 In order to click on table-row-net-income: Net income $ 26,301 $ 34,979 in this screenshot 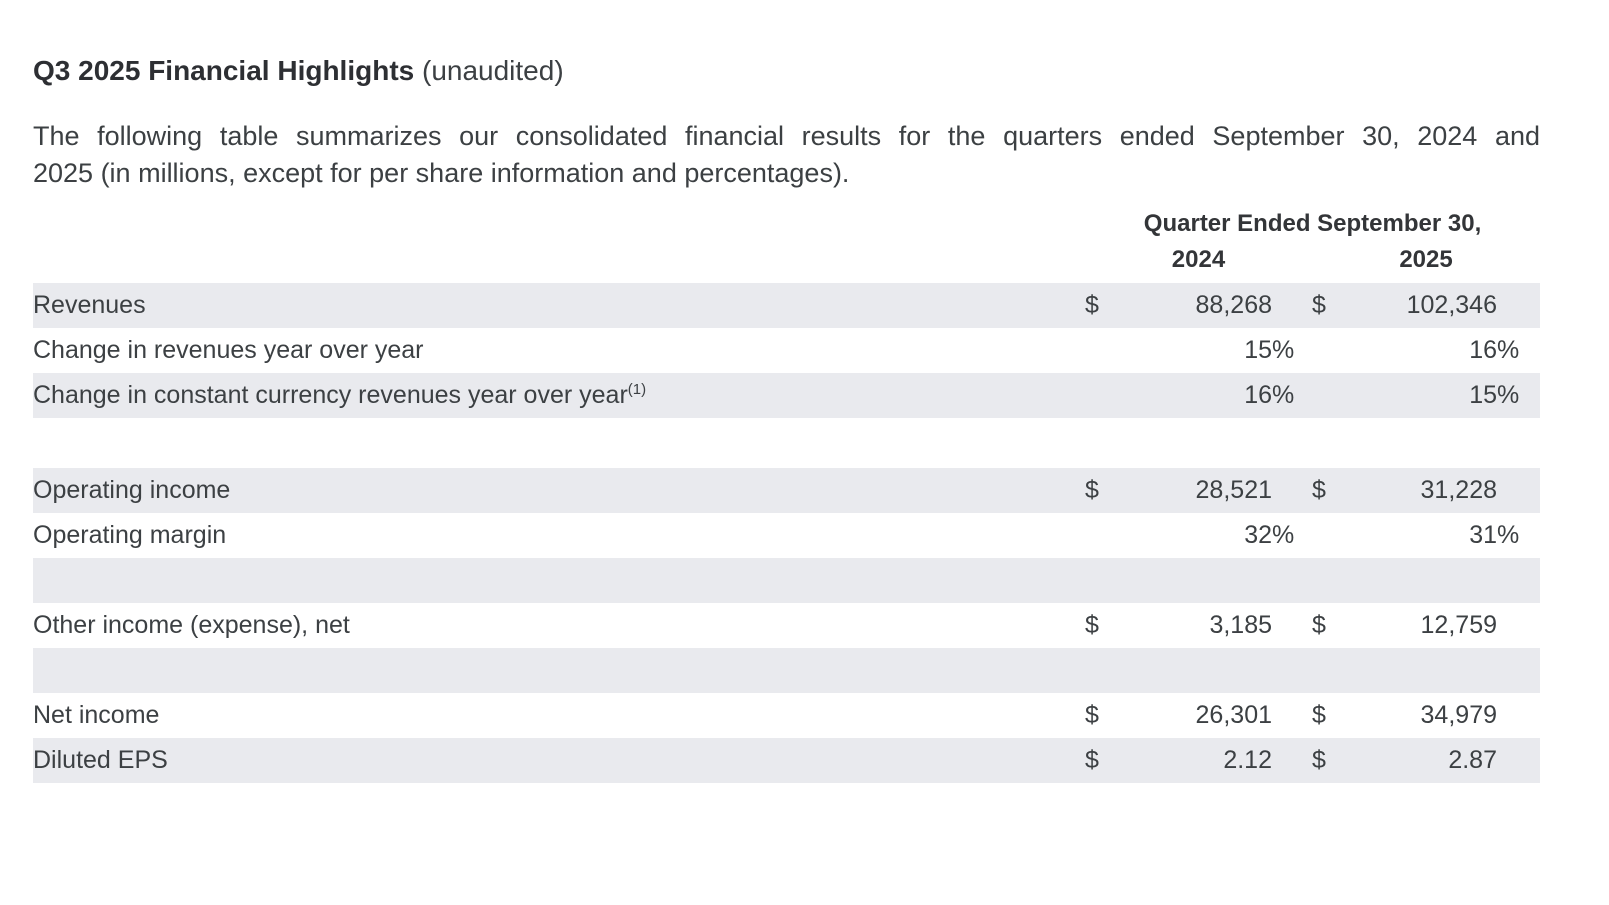, I will do `click(786, 715)`.